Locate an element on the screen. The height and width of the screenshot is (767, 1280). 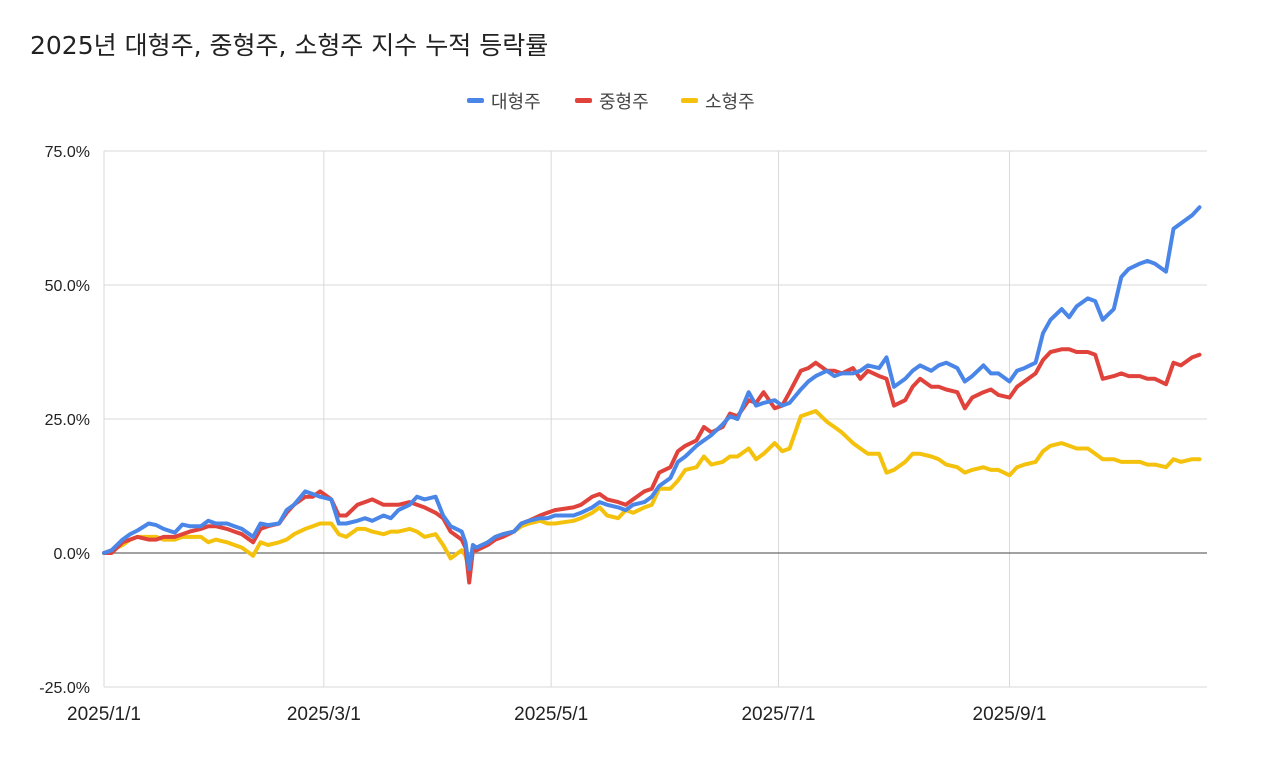
y-tick-label: 50.0% is located at coordinates (67, 286).